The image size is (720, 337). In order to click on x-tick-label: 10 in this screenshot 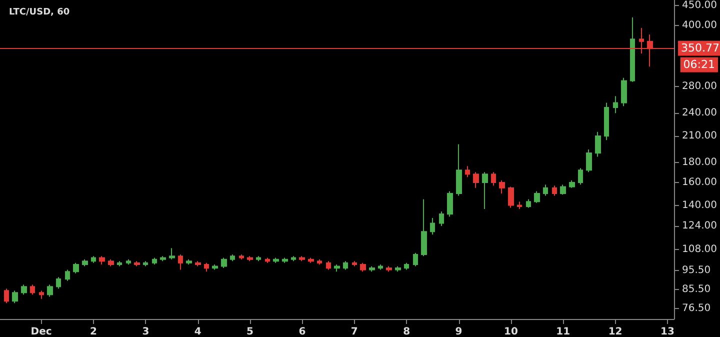, I will do `click(511, 331)`.